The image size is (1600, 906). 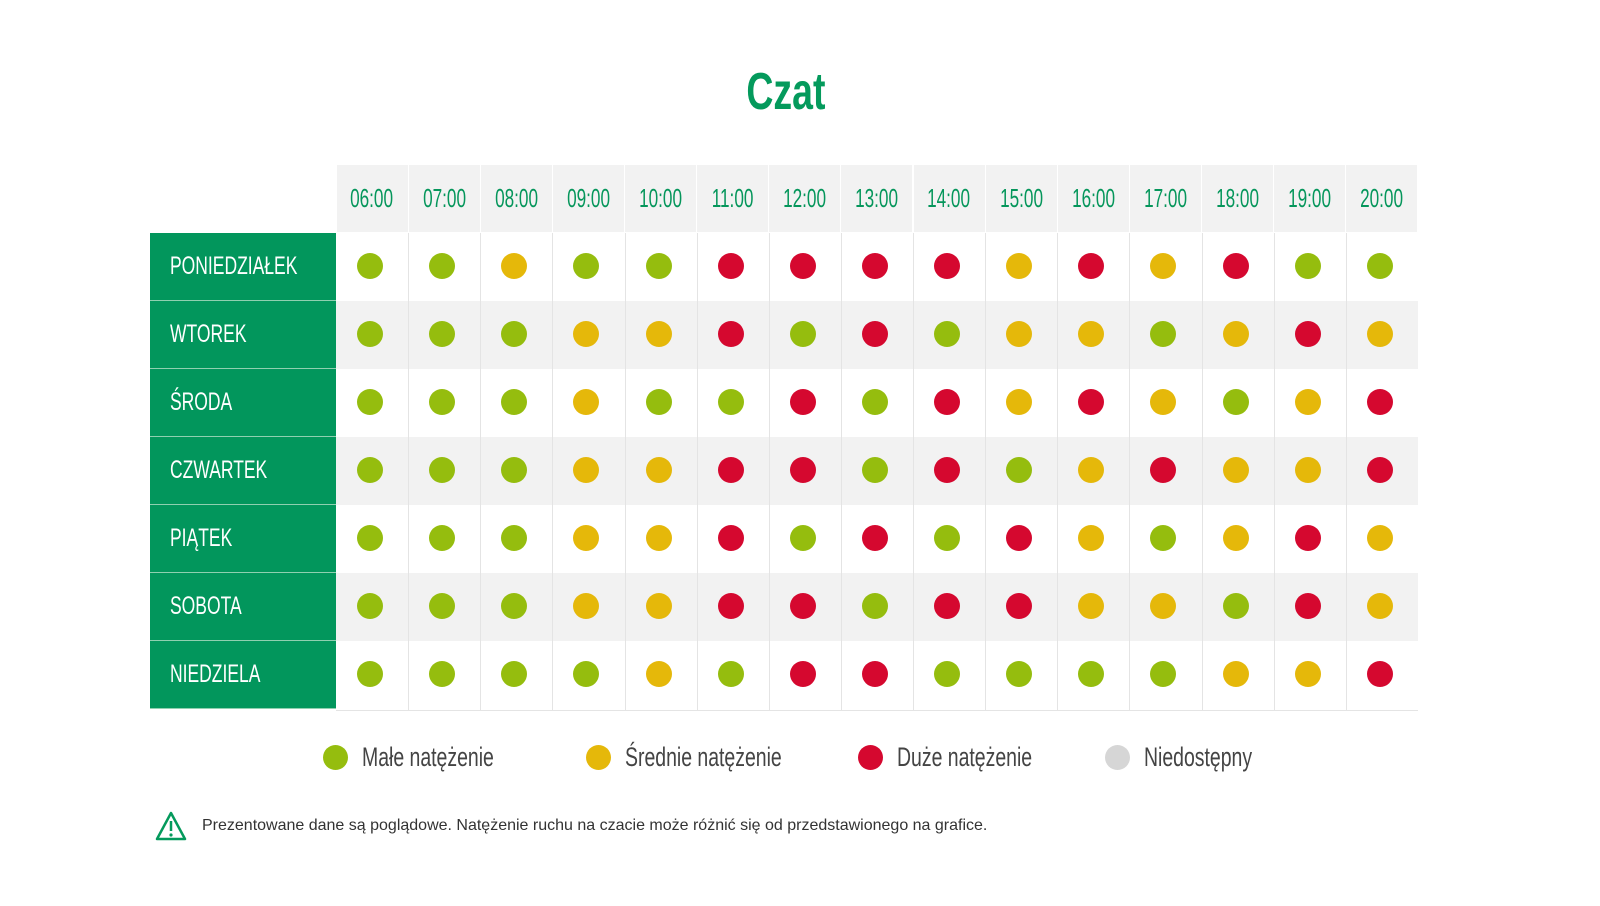 I want to click on column-header-label: 13:00, so click(x=877, y=198).